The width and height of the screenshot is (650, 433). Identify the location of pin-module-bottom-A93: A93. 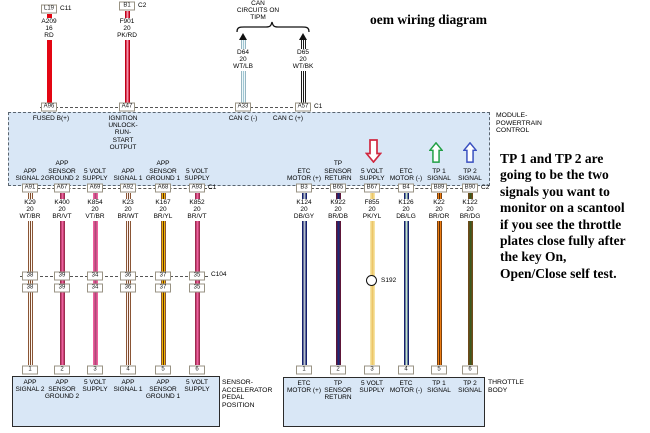
(197, 188).